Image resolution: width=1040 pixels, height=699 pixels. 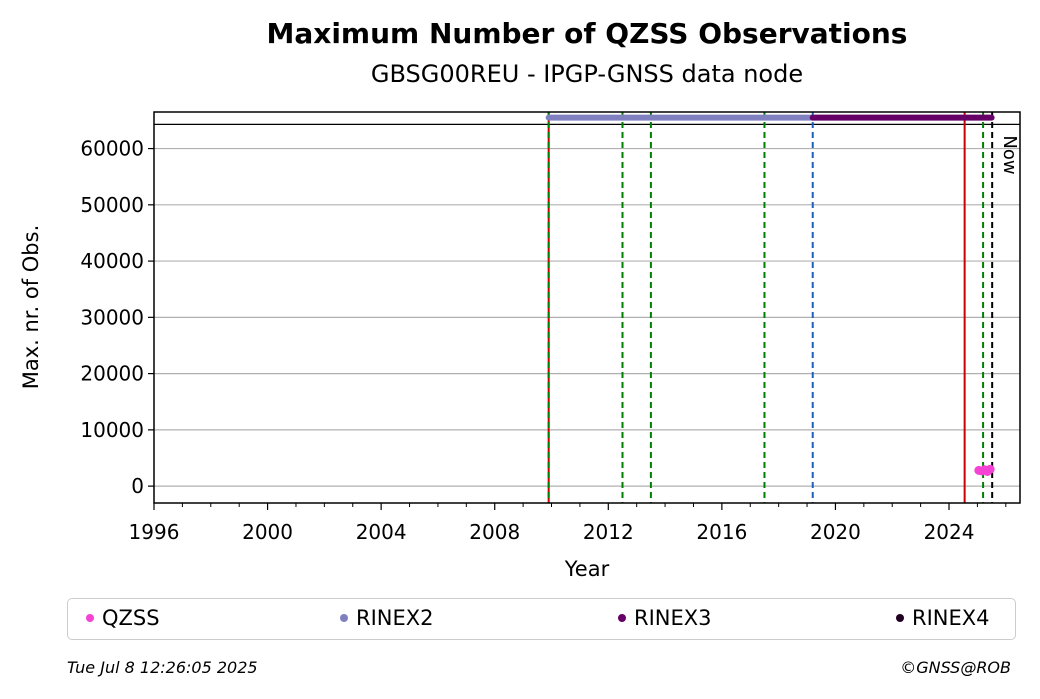 What do you see at coordinates (112, 261) in the screenshot?
I see `y-tick-label: 40000` at bounding box center [112, 261].